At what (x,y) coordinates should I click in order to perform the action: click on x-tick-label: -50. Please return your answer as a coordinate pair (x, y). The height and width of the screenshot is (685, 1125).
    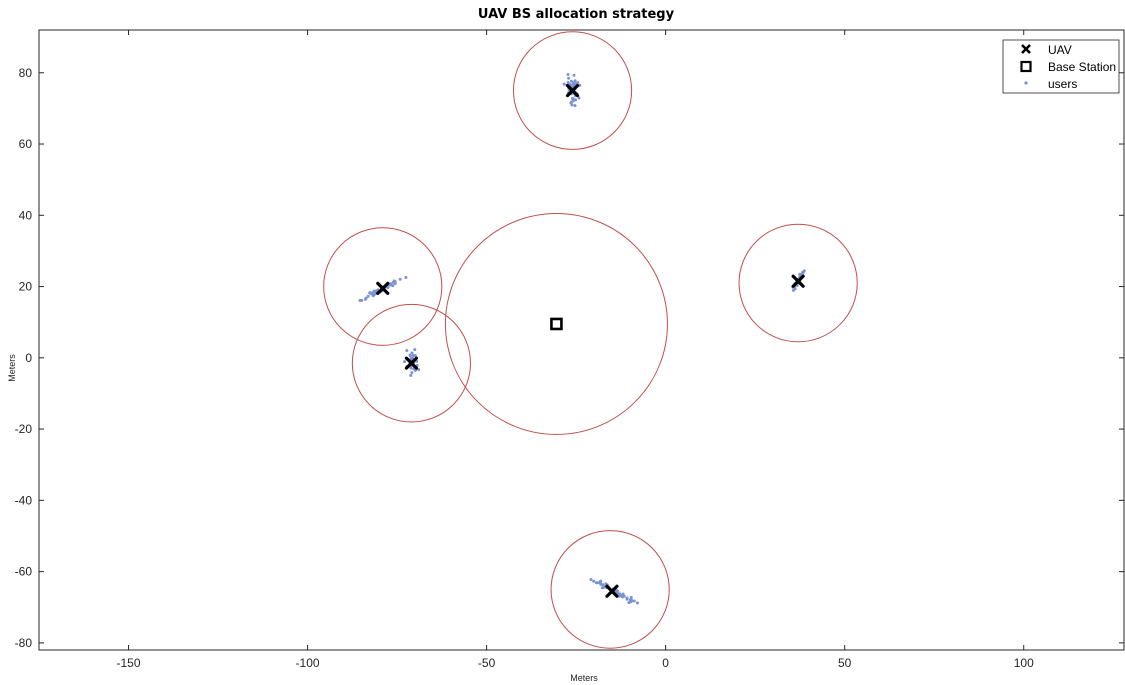
    Looking at the image, I should click on (487, 663).